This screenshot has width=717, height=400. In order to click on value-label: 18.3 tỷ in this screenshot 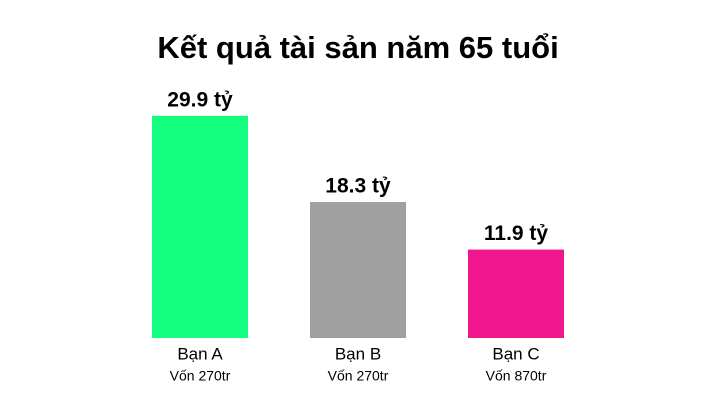, I will do `click(358, 186)`.